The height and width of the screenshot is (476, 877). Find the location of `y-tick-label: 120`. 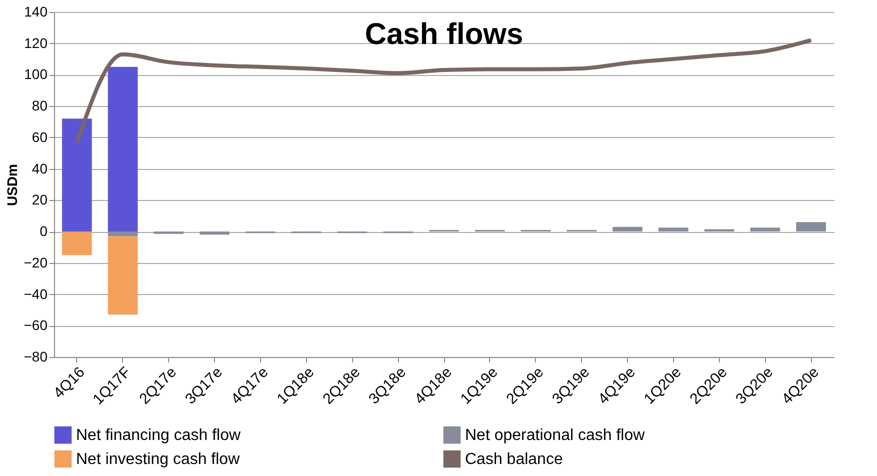

y-tick-label: 120 is located at coordinates (36, 42).